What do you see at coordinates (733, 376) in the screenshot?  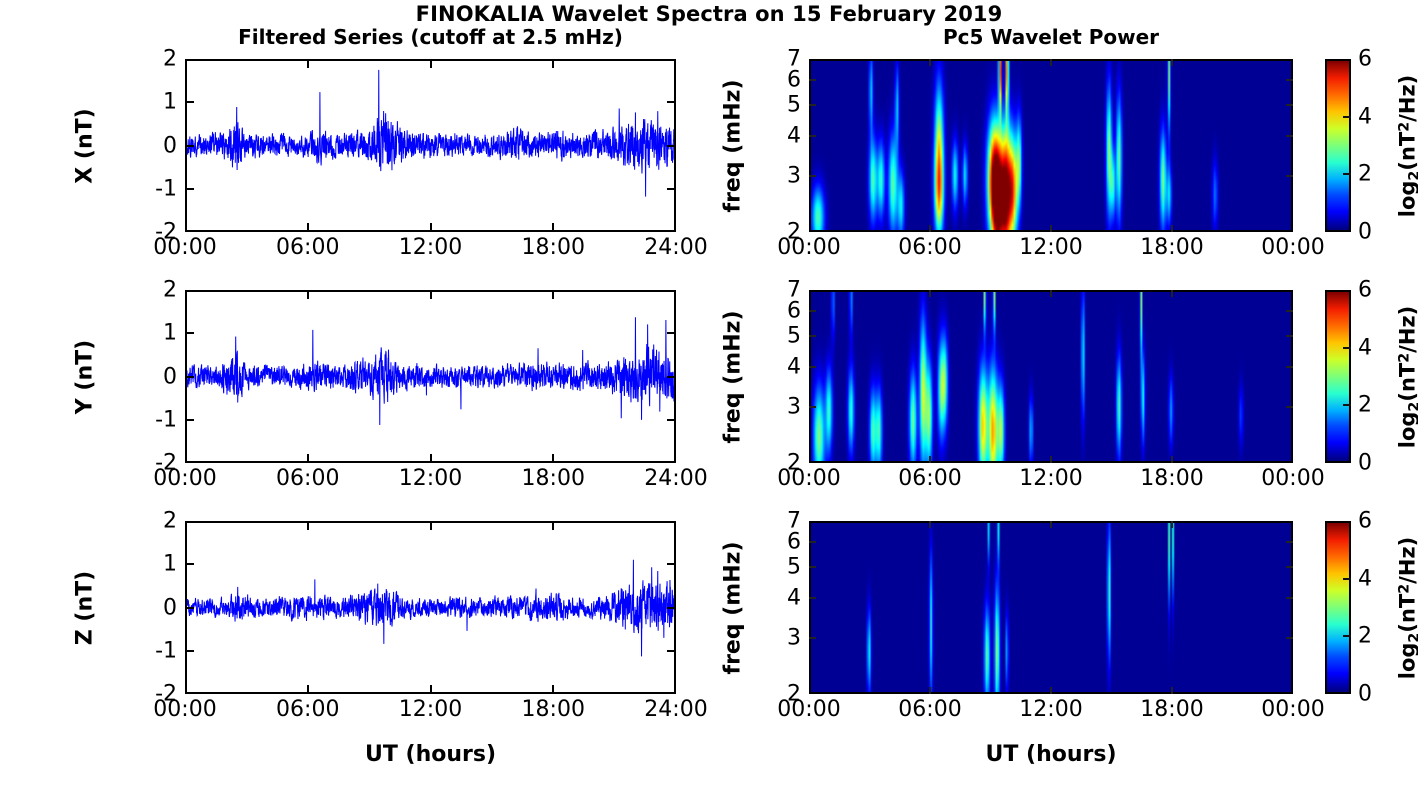 I see `freq-axis-label-y: freq (mHz)` at bounding box center [733, 376].